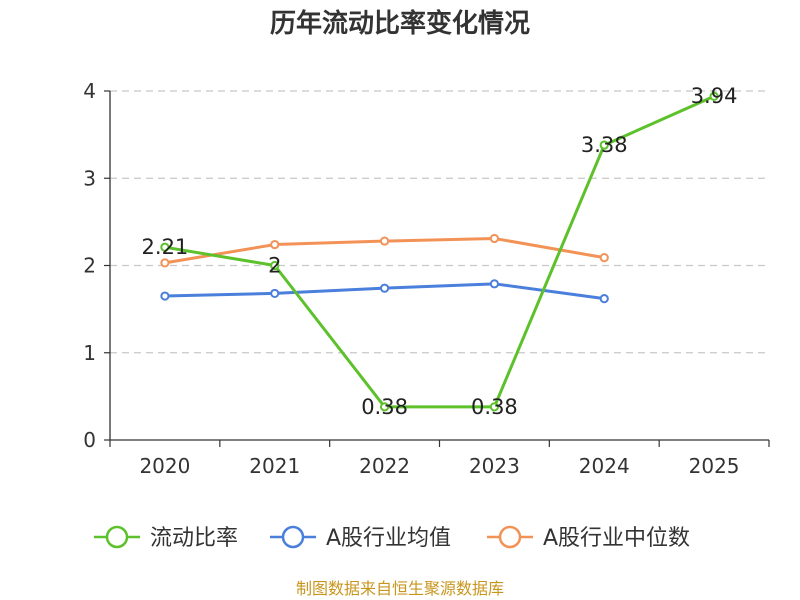 Image resolution: width=800 pixels, height=600 pixels. Describe the element at coordinates (714, 466) in the screenshot. I see `x-tick-label: 2025` at that location.